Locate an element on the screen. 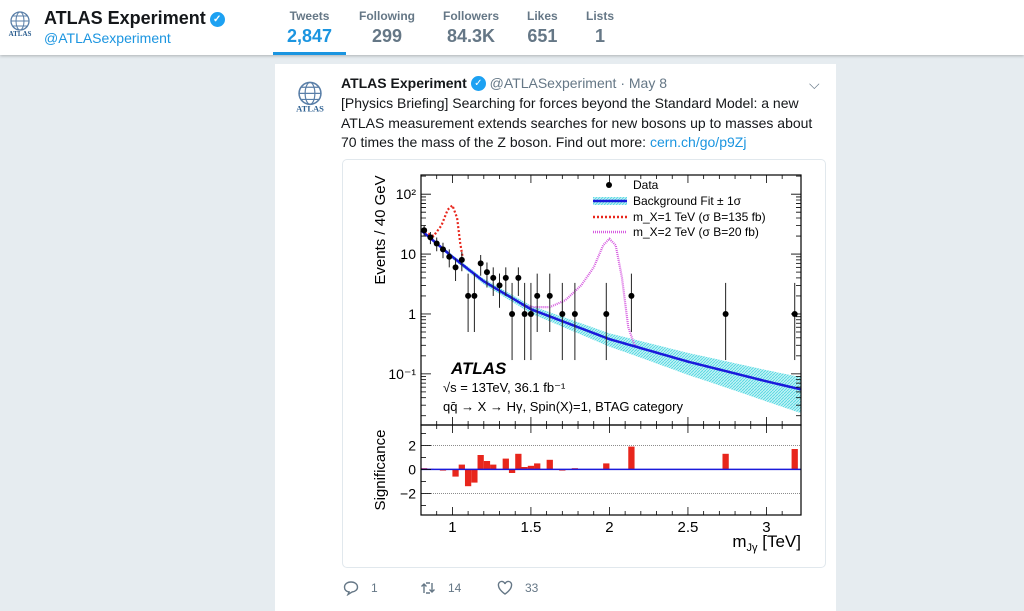 Image resolution: width=1024 pixels, height=611 pixels. tweet-link: cern.ch/go/p9Zj is located at coordinates (698, 142).